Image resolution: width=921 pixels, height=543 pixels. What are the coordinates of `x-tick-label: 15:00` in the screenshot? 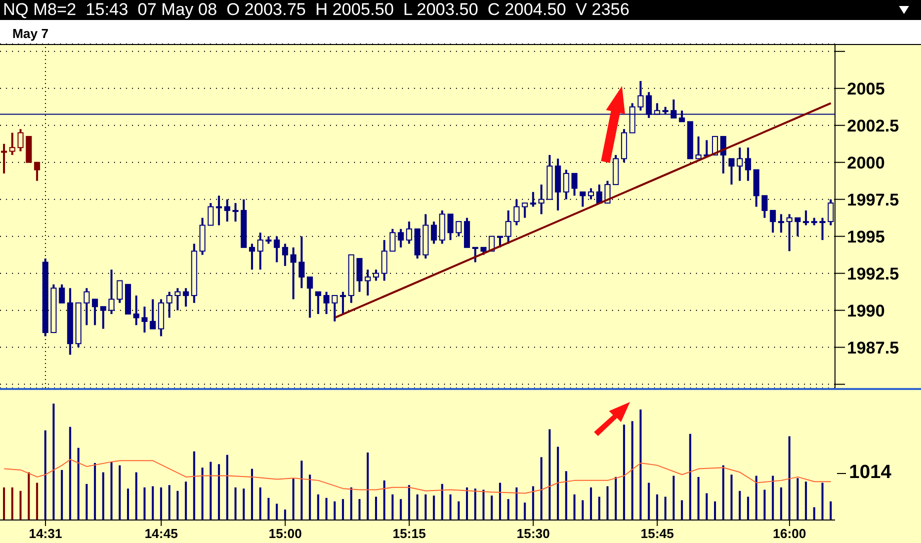 It's located at (285, 533).